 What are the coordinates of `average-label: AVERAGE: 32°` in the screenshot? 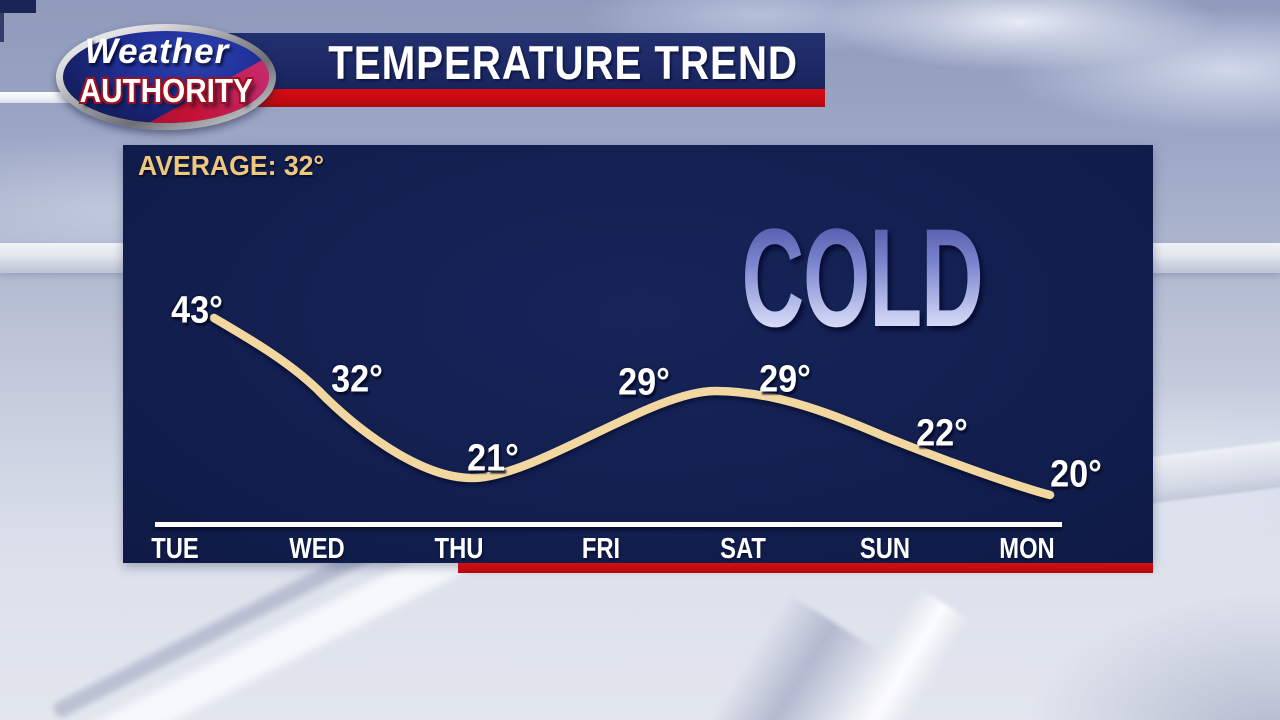 It's located at (236, 166).